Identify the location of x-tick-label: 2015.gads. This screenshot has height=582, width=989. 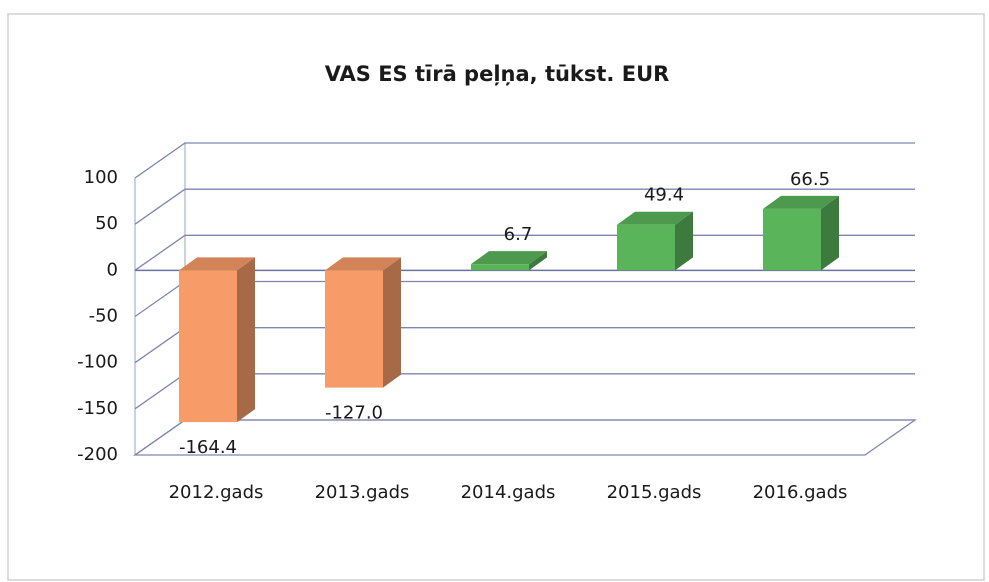
(654, 492).